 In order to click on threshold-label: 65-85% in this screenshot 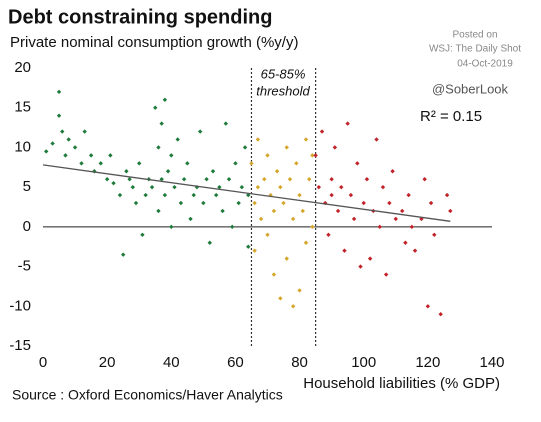, I will do `click(283, 73)`.